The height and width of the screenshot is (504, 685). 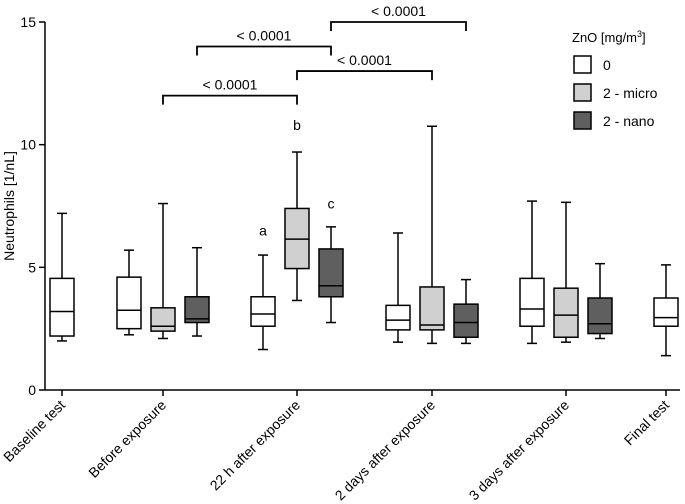 What do you see at coordinates (629, 121) in the screenshot?
I see `legend-entry-label: 2 - nano` at bounding box center [629, 121].